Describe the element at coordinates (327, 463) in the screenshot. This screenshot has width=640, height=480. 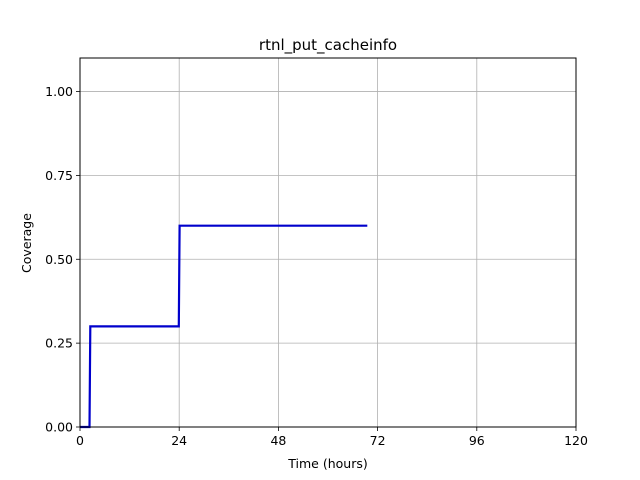
I see `x-axis-title: Time (hours)` at that location.